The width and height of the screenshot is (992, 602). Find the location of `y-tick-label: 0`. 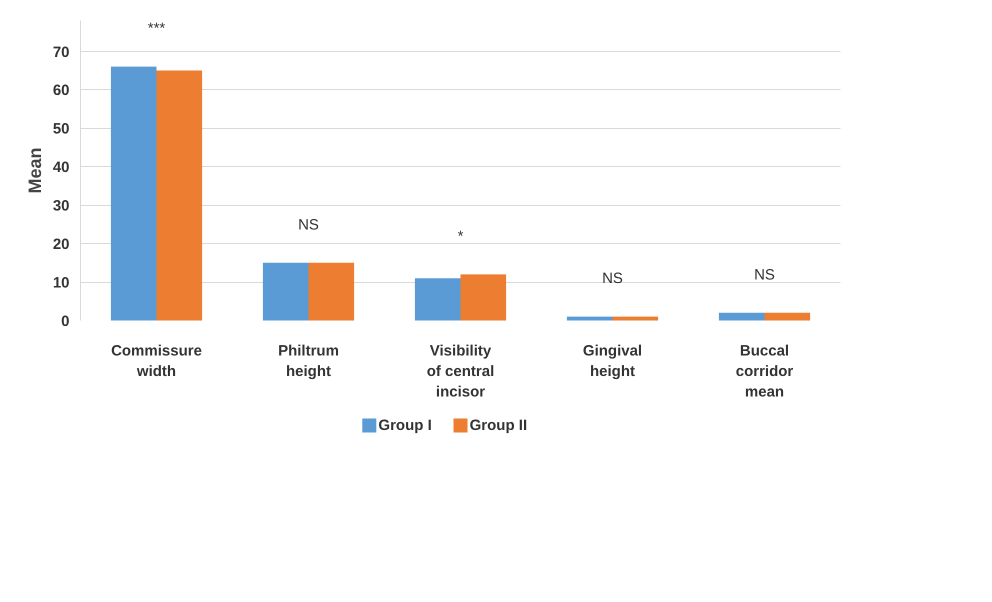

y-tick-label: 0 is located at coordinates (65, 321).